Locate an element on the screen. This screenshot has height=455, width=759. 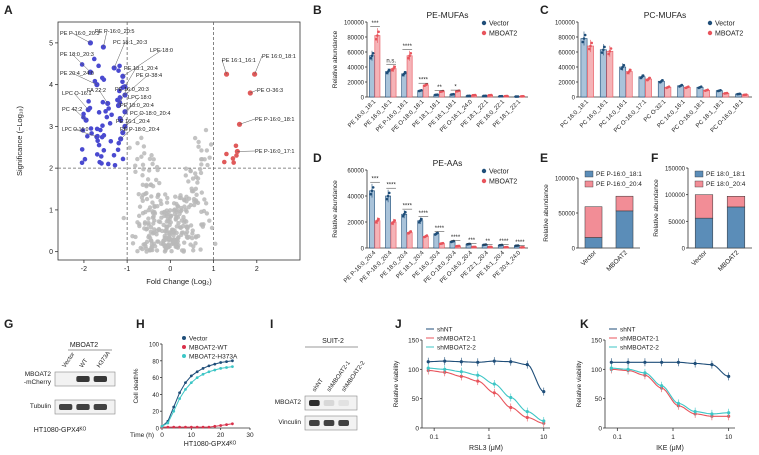
bar-B-y-tick-label: 100000 is located at coordinates (354, 24).